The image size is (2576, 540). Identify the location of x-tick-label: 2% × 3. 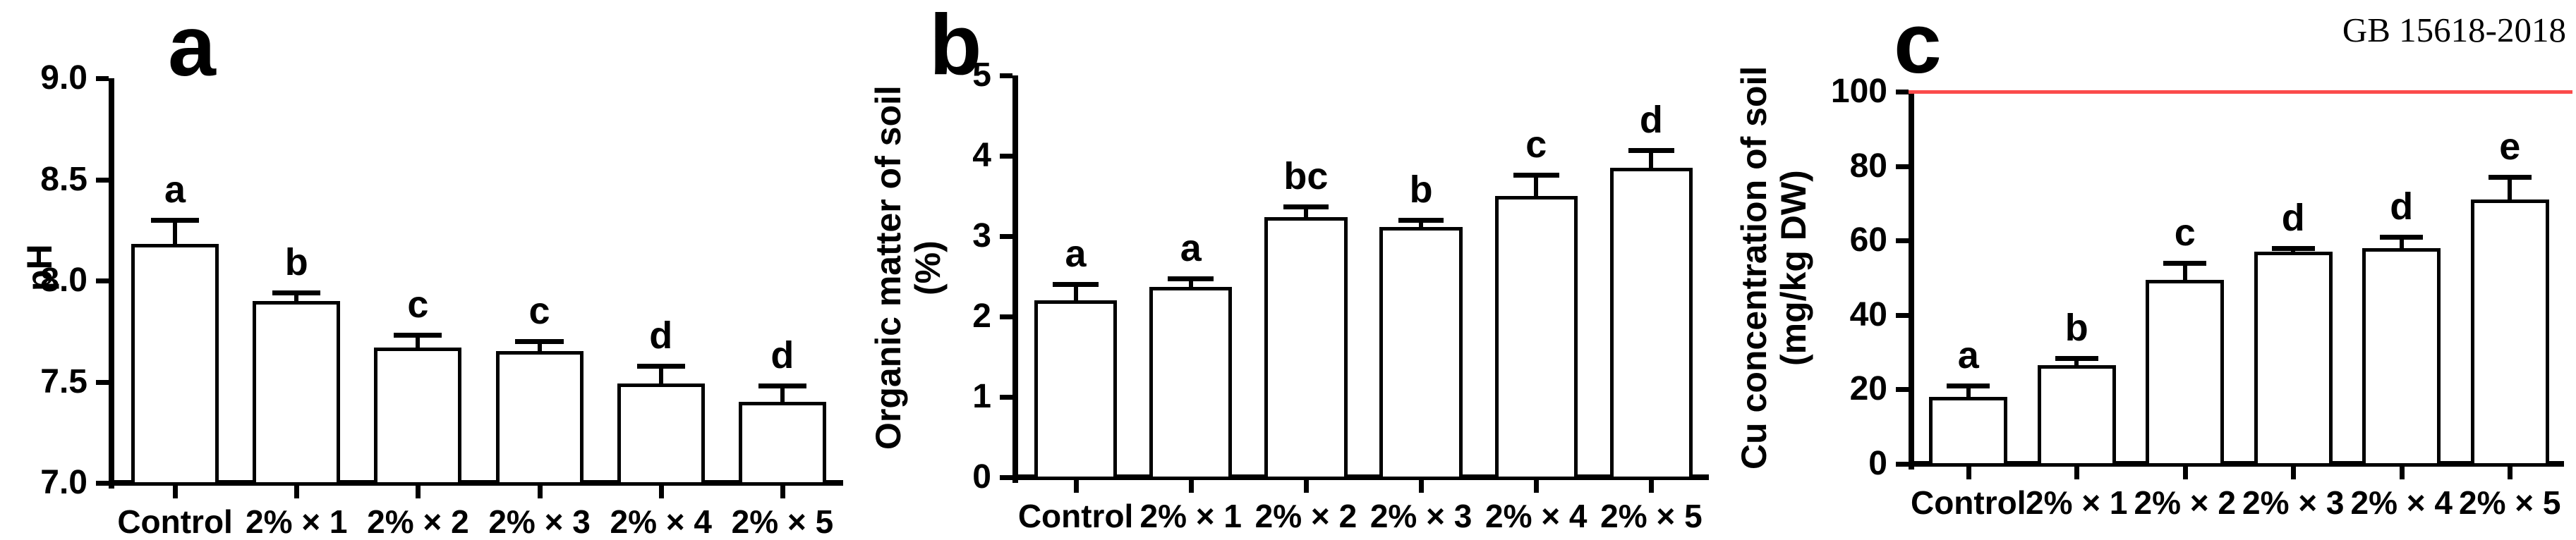
(1421, 516).